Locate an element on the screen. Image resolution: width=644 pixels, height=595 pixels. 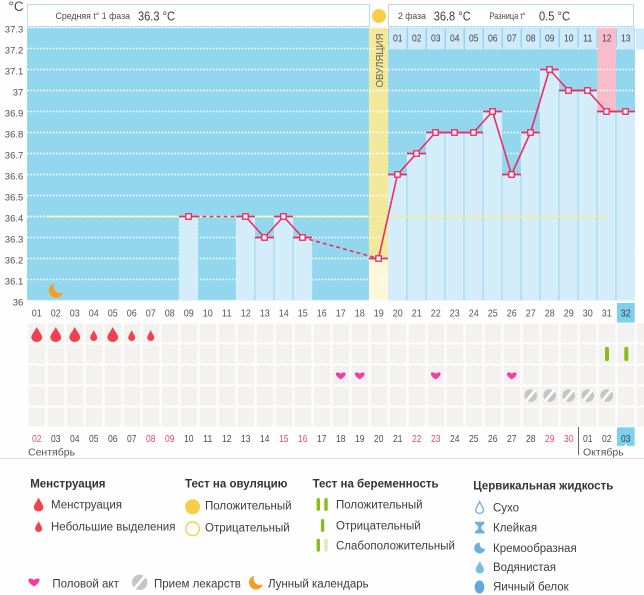
svg-text: 31 is located at coordinates (607, 313).